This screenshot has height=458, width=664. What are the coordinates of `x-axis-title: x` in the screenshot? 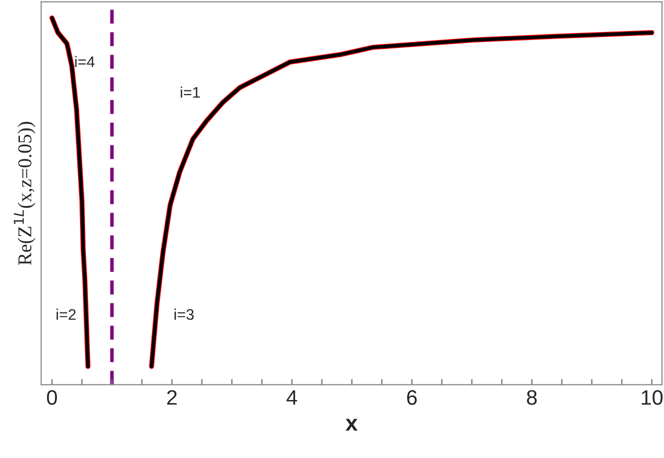 It's located at (352, 424).